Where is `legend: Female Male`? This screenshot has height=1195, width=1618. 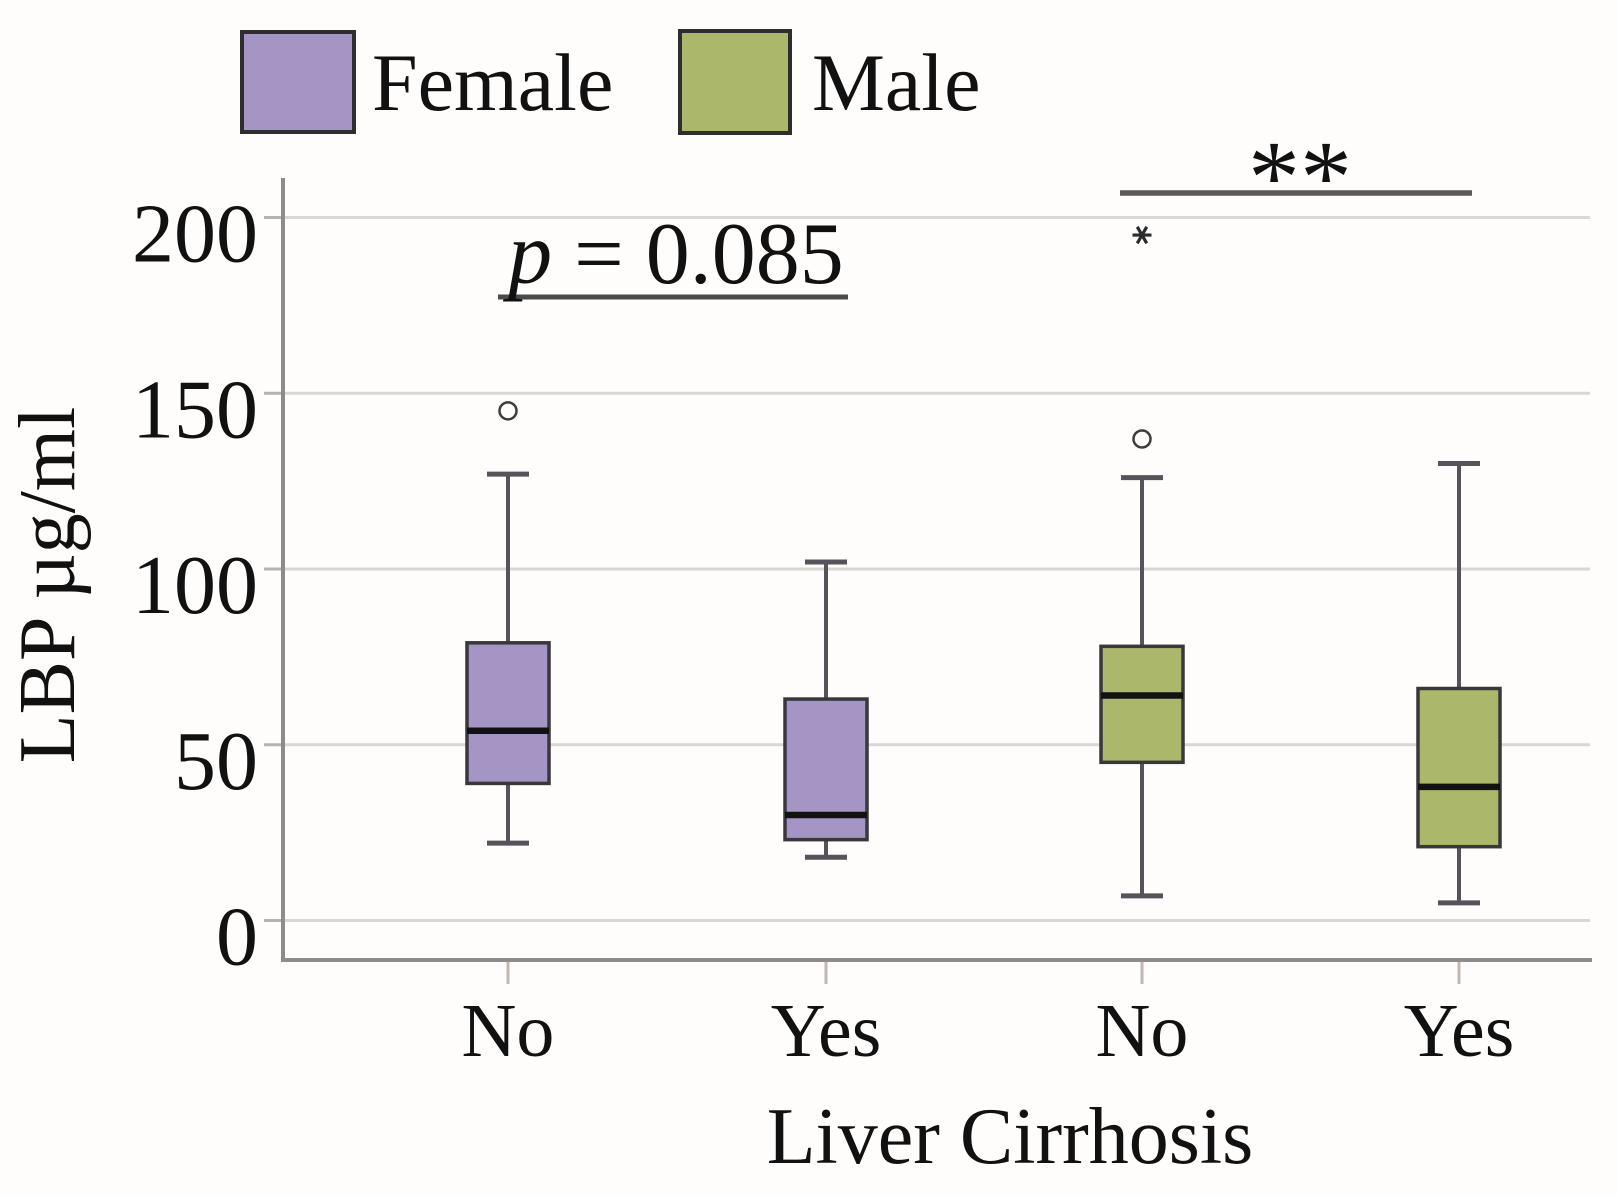 legend: Female Male is located at coordinates (610, 82).